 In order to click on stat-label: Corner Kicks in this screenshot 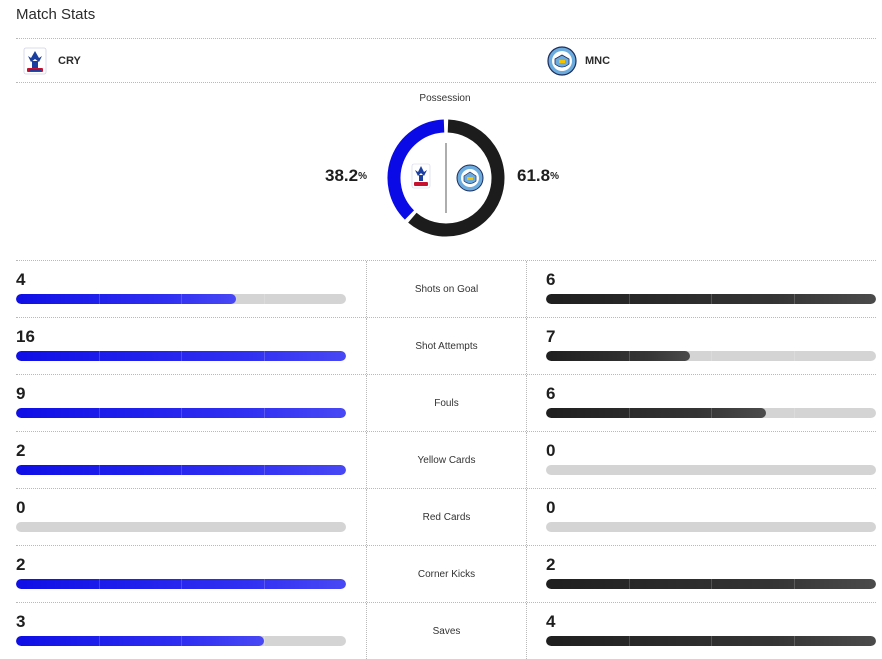, I will do `click(446, 574)`.